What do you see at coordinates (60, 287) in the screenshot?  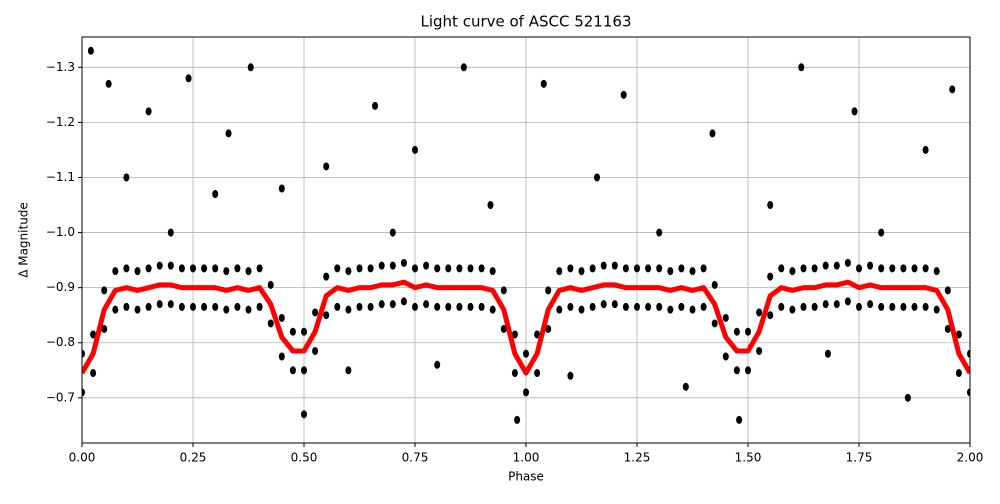 I see `y-tick-label: −0.9` at bounding box center [60, 287].